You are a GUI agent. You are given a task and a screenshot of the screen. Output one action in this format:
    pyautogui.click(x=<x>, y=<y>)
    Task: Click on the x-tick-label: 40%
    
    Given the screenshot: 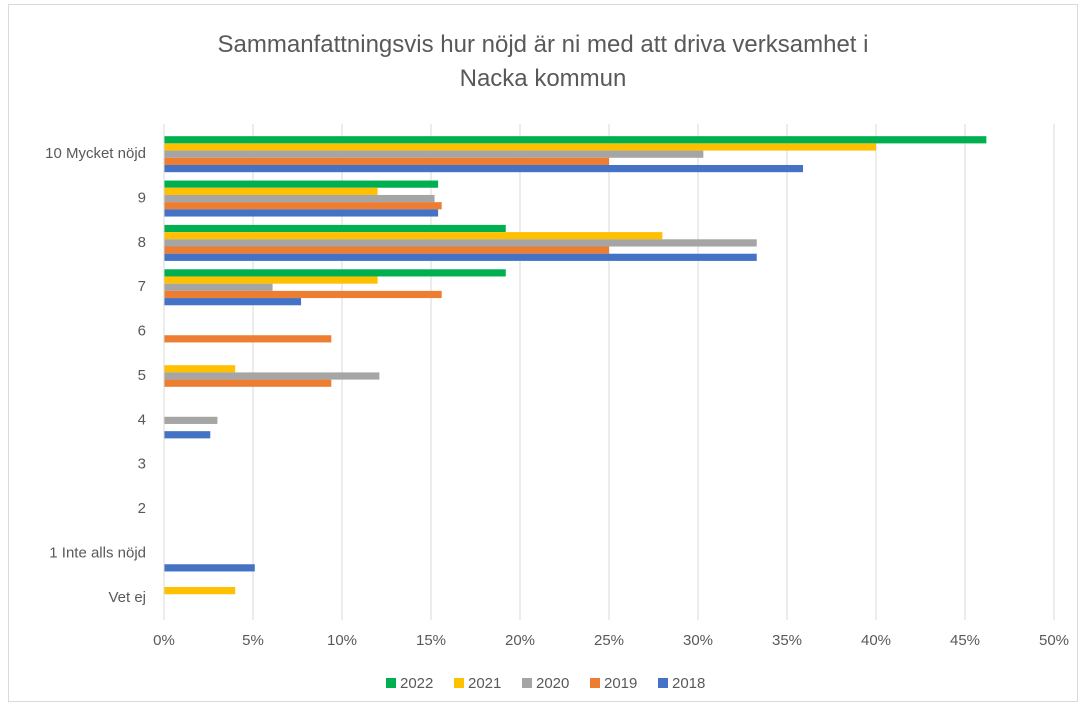 What is the action you would take?
    pyautogui.click(x=876, y=640)
    